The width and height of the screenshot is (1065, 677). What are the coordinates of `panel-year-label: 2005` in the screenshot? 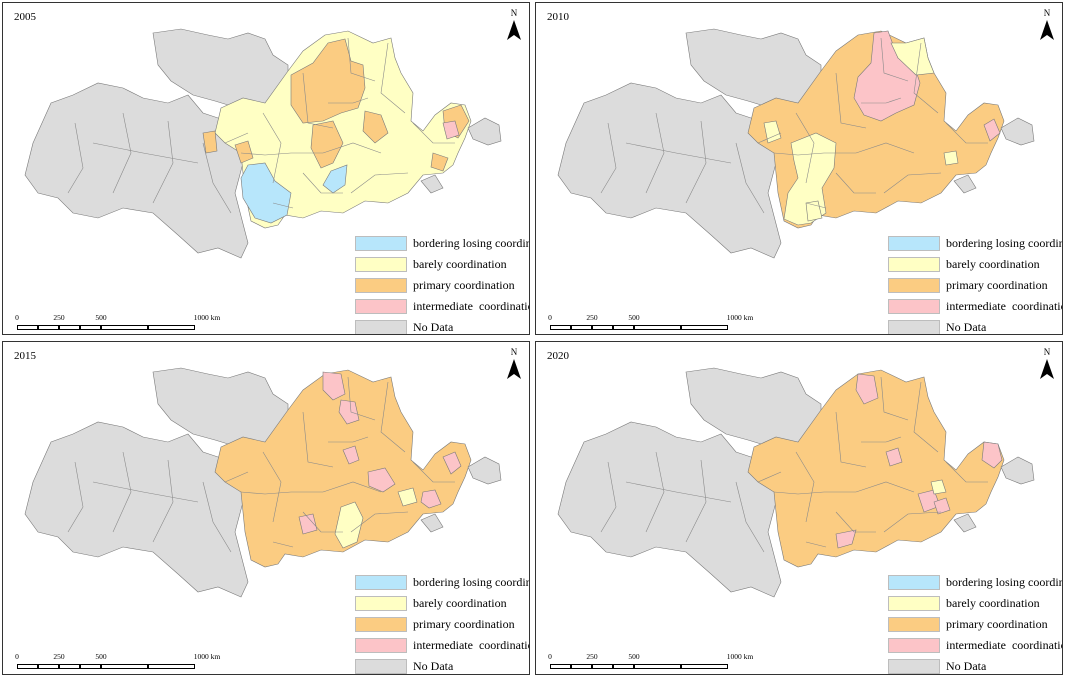 It's located at (25, 17).